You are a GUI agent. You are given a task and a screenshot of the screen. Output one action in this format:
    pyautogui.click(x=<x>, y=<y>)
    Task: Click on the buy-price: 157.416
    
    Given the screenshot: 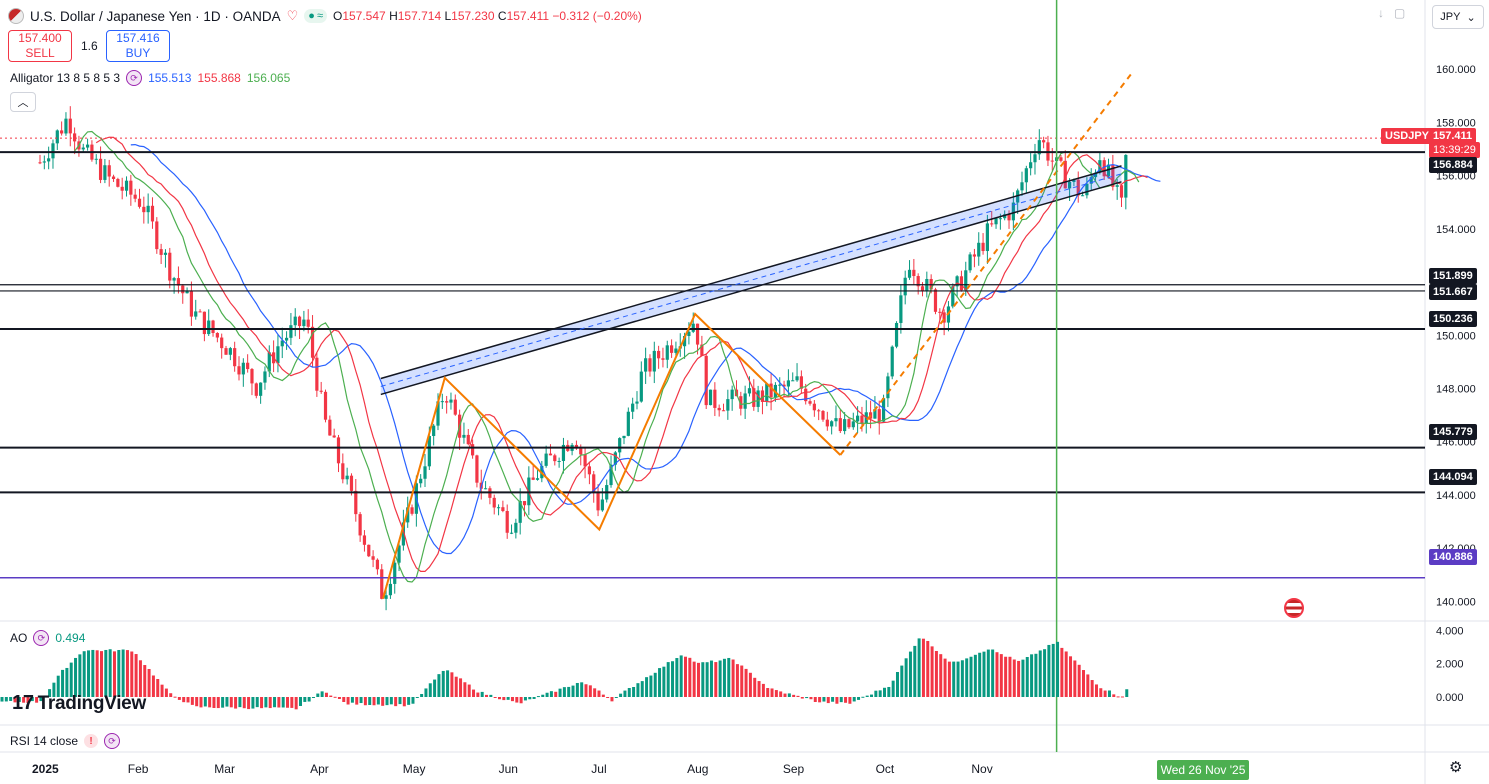 What is the action you would take?
    pyautogui.click(x=138, y=38)
    